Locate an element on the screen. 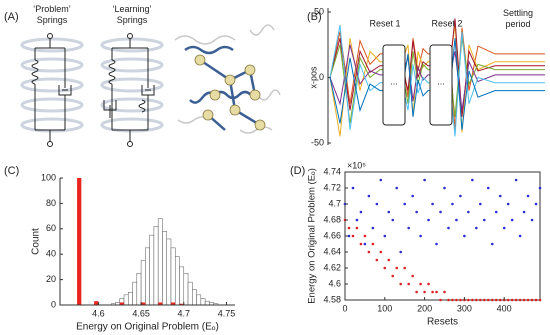  x-tick-label: 4.75 is located at coordinates (227, 313).